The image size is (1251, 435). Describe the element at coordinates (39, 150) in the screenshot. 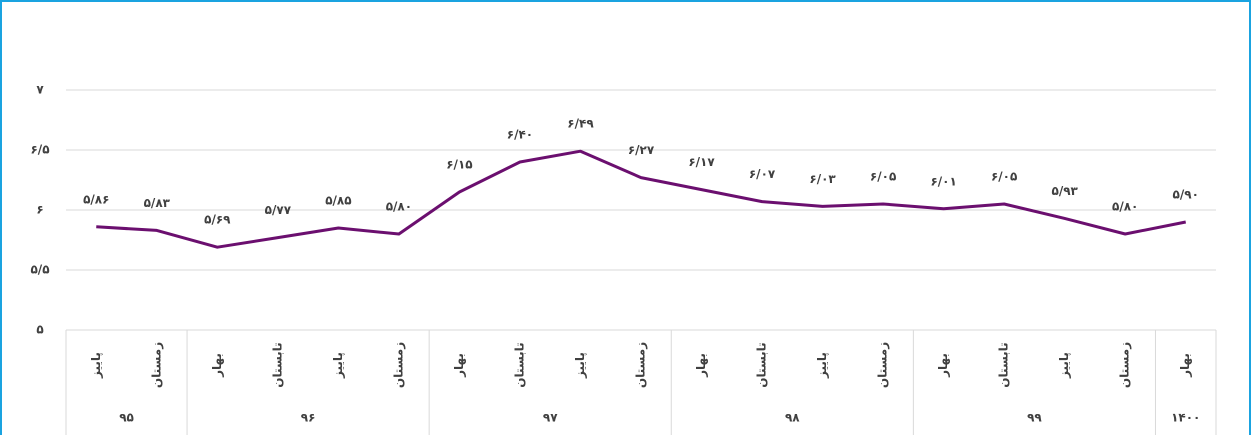

I see `y-tick-label: ۶/۵` at that location.